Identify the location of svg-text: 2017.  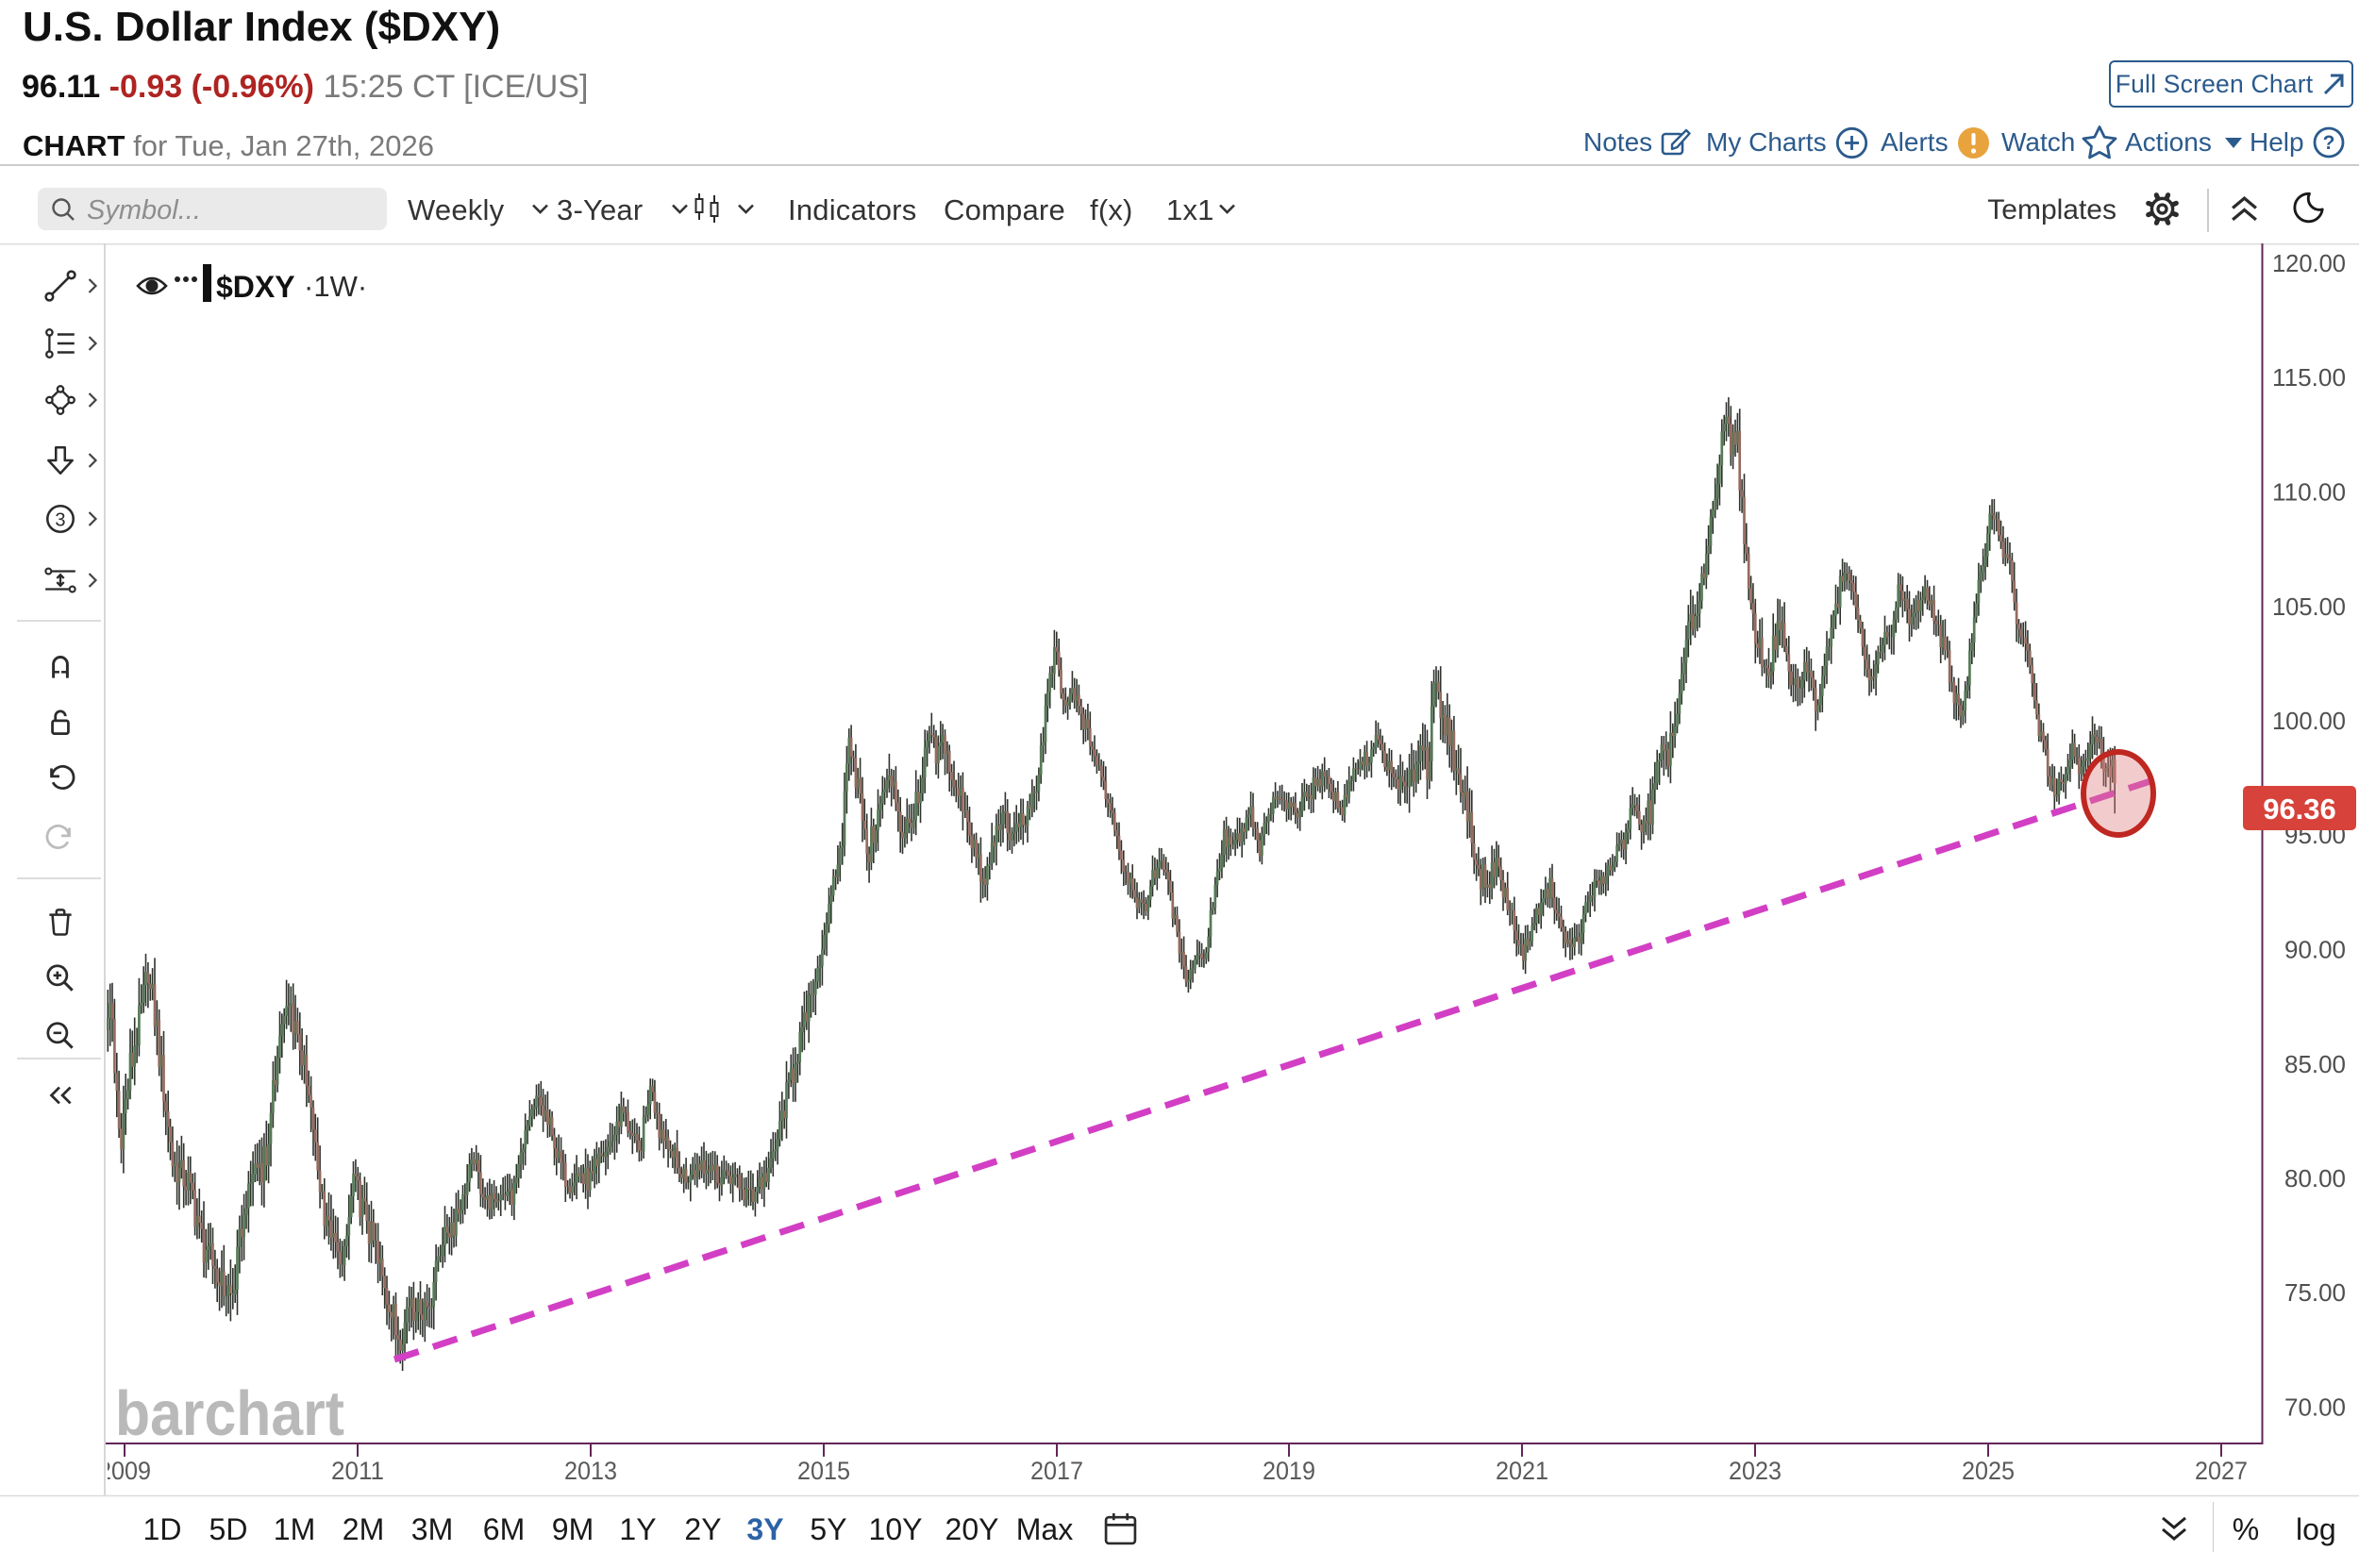
(1056, 1471).